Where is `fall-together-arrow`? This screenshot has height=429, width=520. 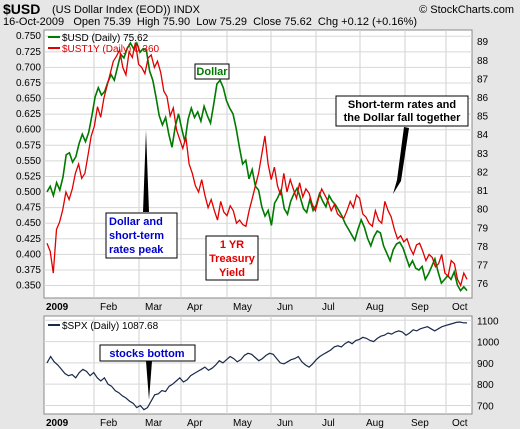
fall-together-arrow is located at coordinates (401, 160).